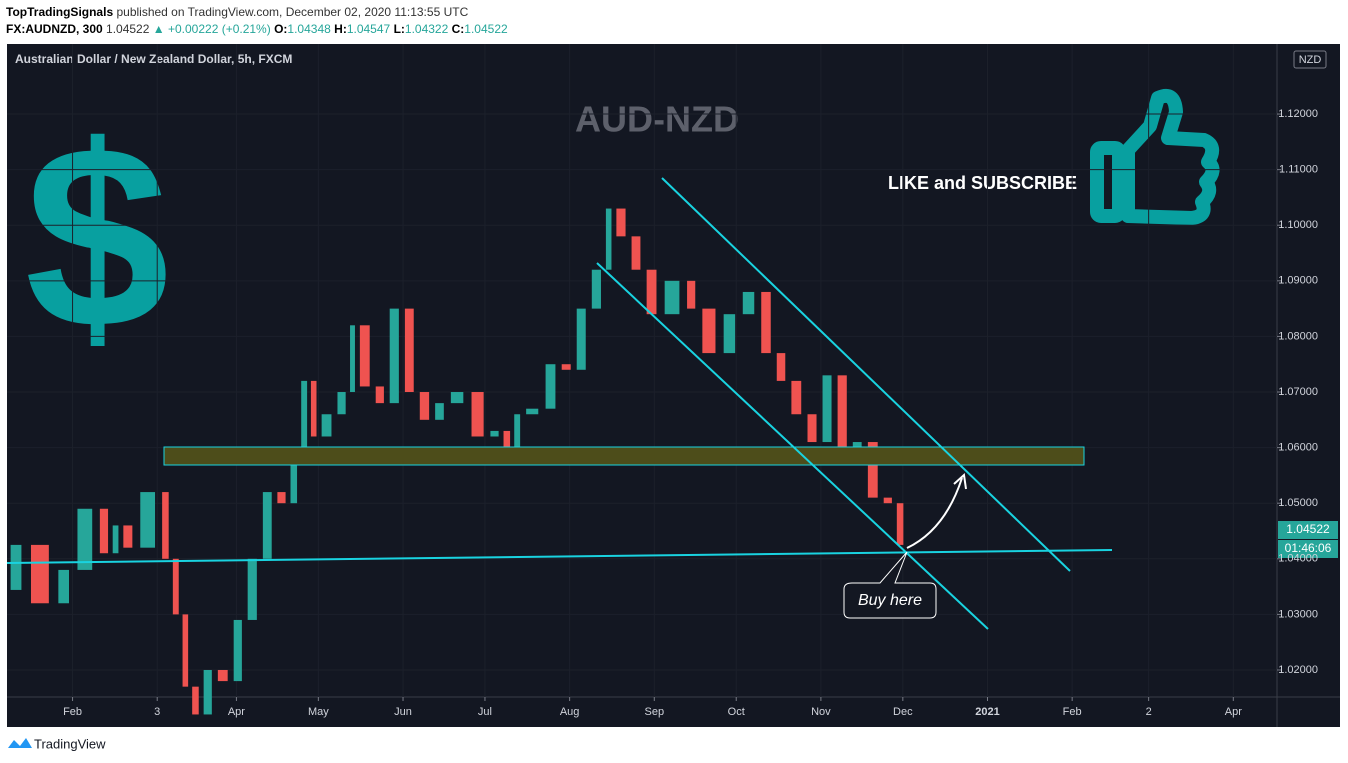  Describe the element at coordinates (20, 743) in the screenshot. I see `logo` at that location.